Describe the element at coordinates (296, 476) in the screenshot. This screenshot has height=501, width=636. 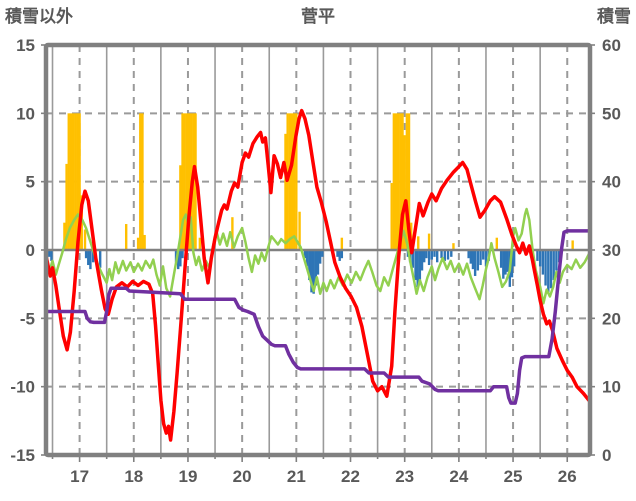
I see `x-axis-tick-label: 21` at that location.